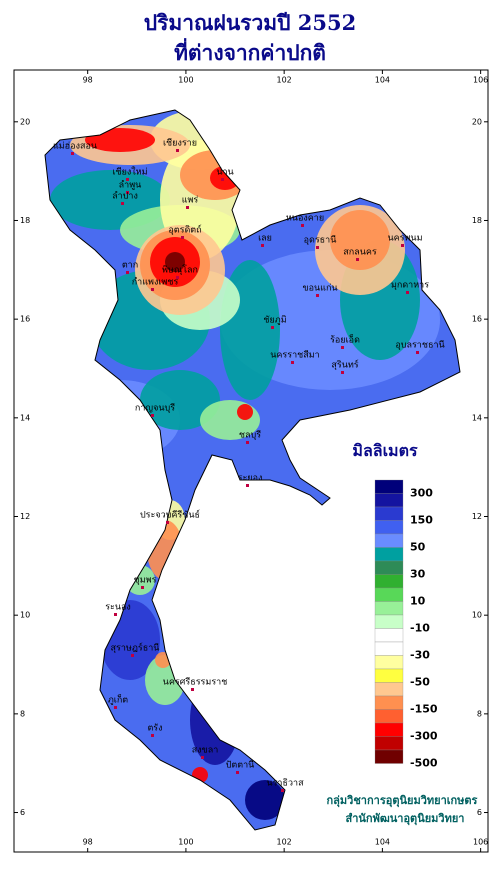  I want to click on province-label: ตาก, so click(130, 266).